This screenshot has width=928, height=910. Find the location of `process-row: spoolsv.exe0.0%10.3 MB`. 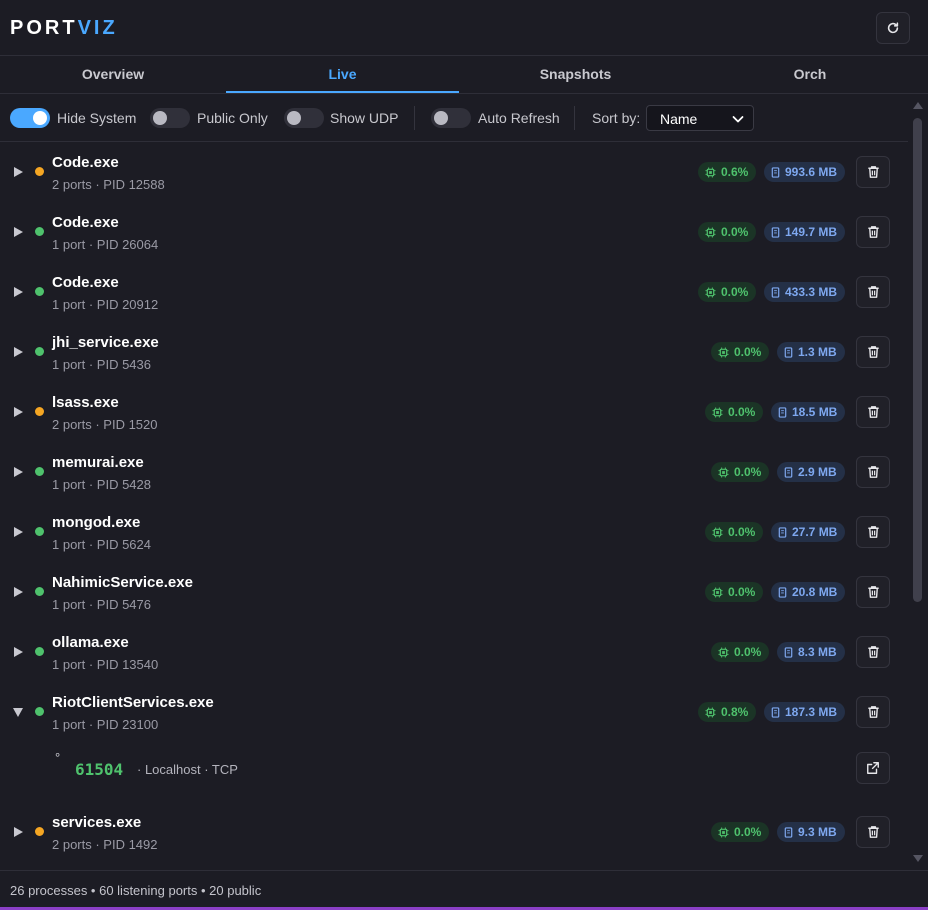

process-row: spoolsv.exe0.0%10.3 MB is located at coordinates (454, 866).